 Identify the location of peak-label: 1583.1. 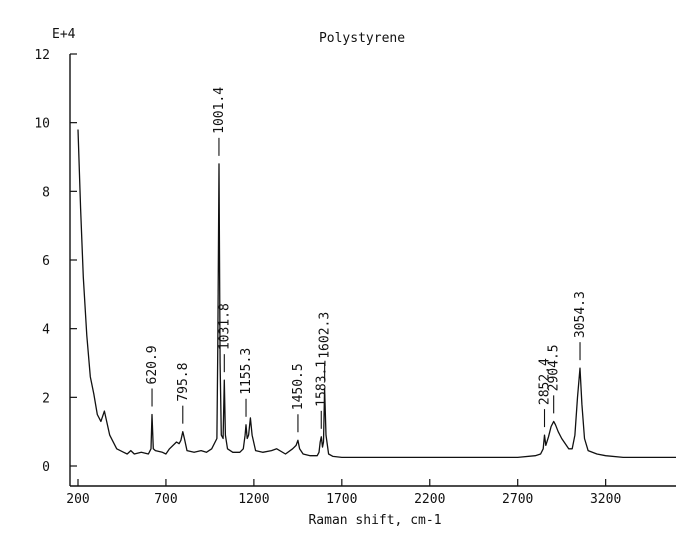
(321, 383).